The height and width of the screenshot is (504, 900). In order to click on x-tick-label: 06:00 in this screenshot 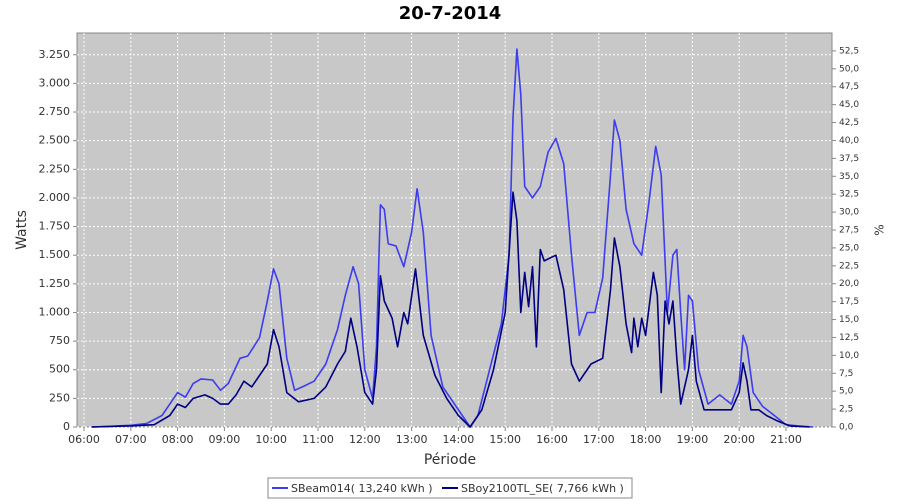, I will do `click(84, 439)`.